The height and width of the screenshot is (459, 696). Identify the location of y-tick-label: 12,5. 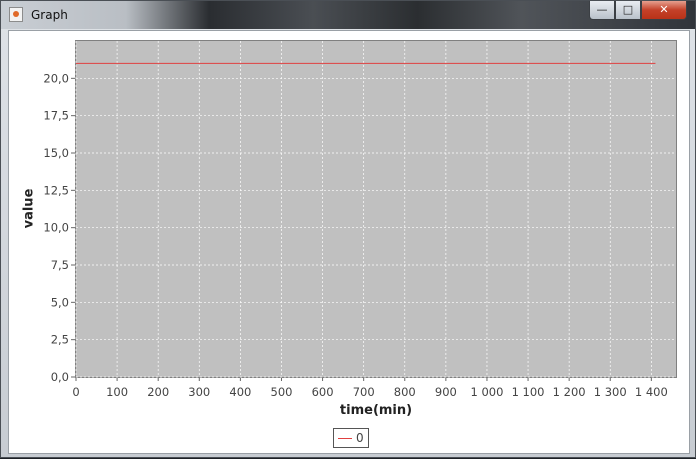
(56, 190).